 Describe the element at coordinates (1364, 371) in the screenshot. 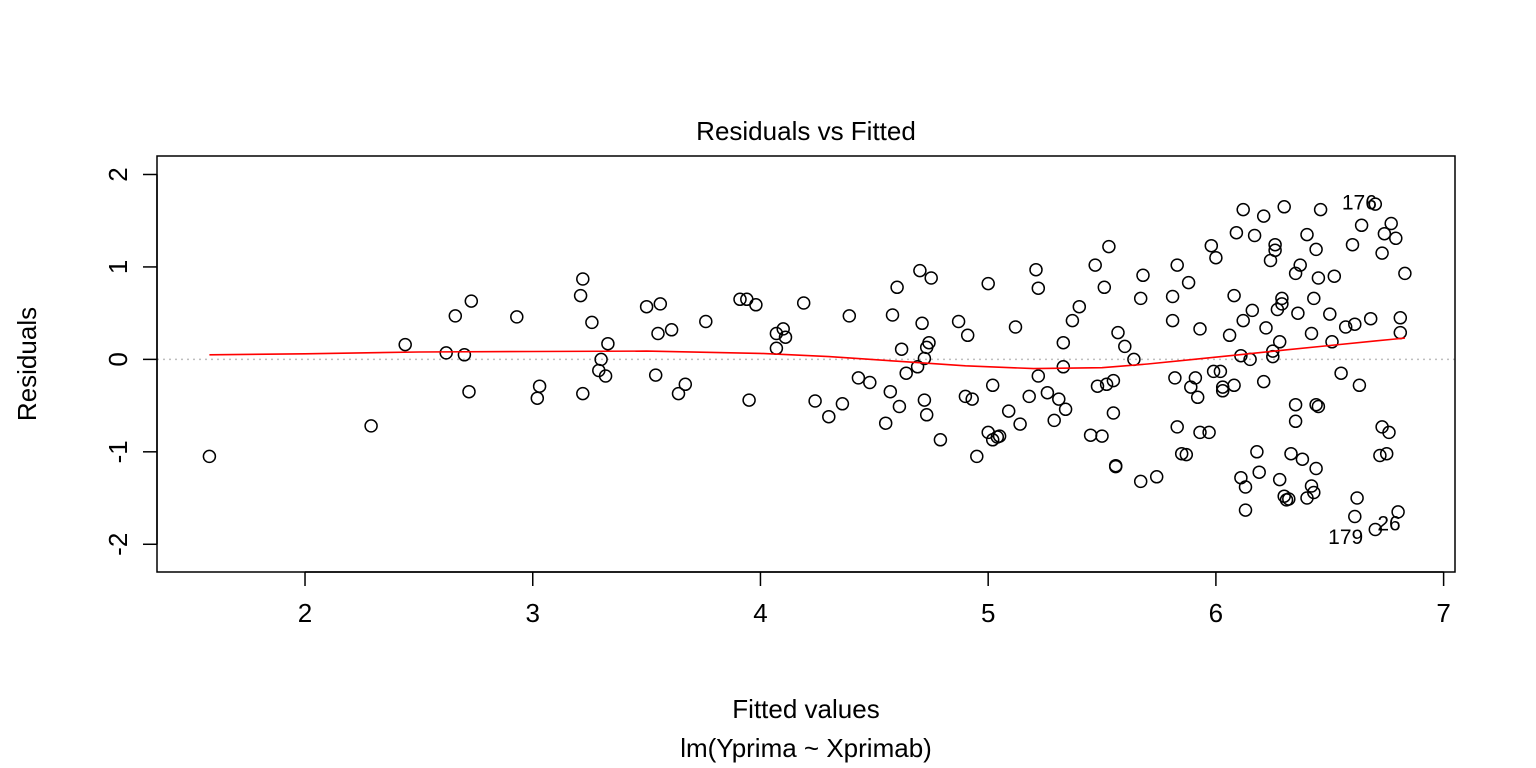

I see `outlier-labels: 176 26 179` at that location.